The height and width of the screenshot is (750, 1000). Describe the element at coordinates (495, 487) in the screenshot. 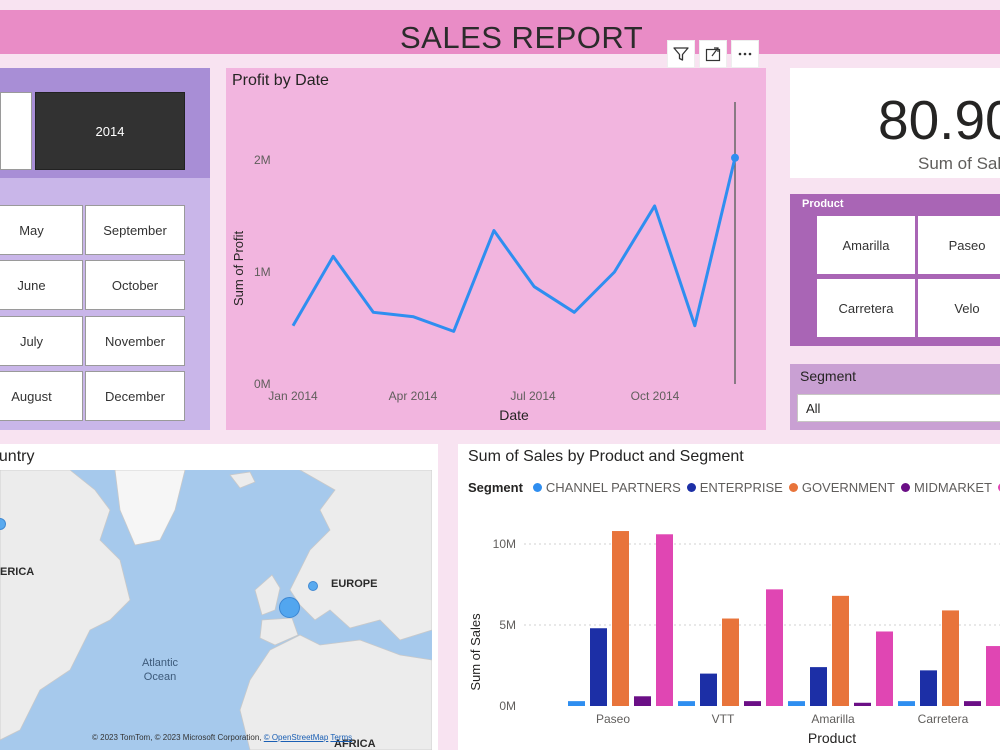

I see `legend-title: Segment` at that location.